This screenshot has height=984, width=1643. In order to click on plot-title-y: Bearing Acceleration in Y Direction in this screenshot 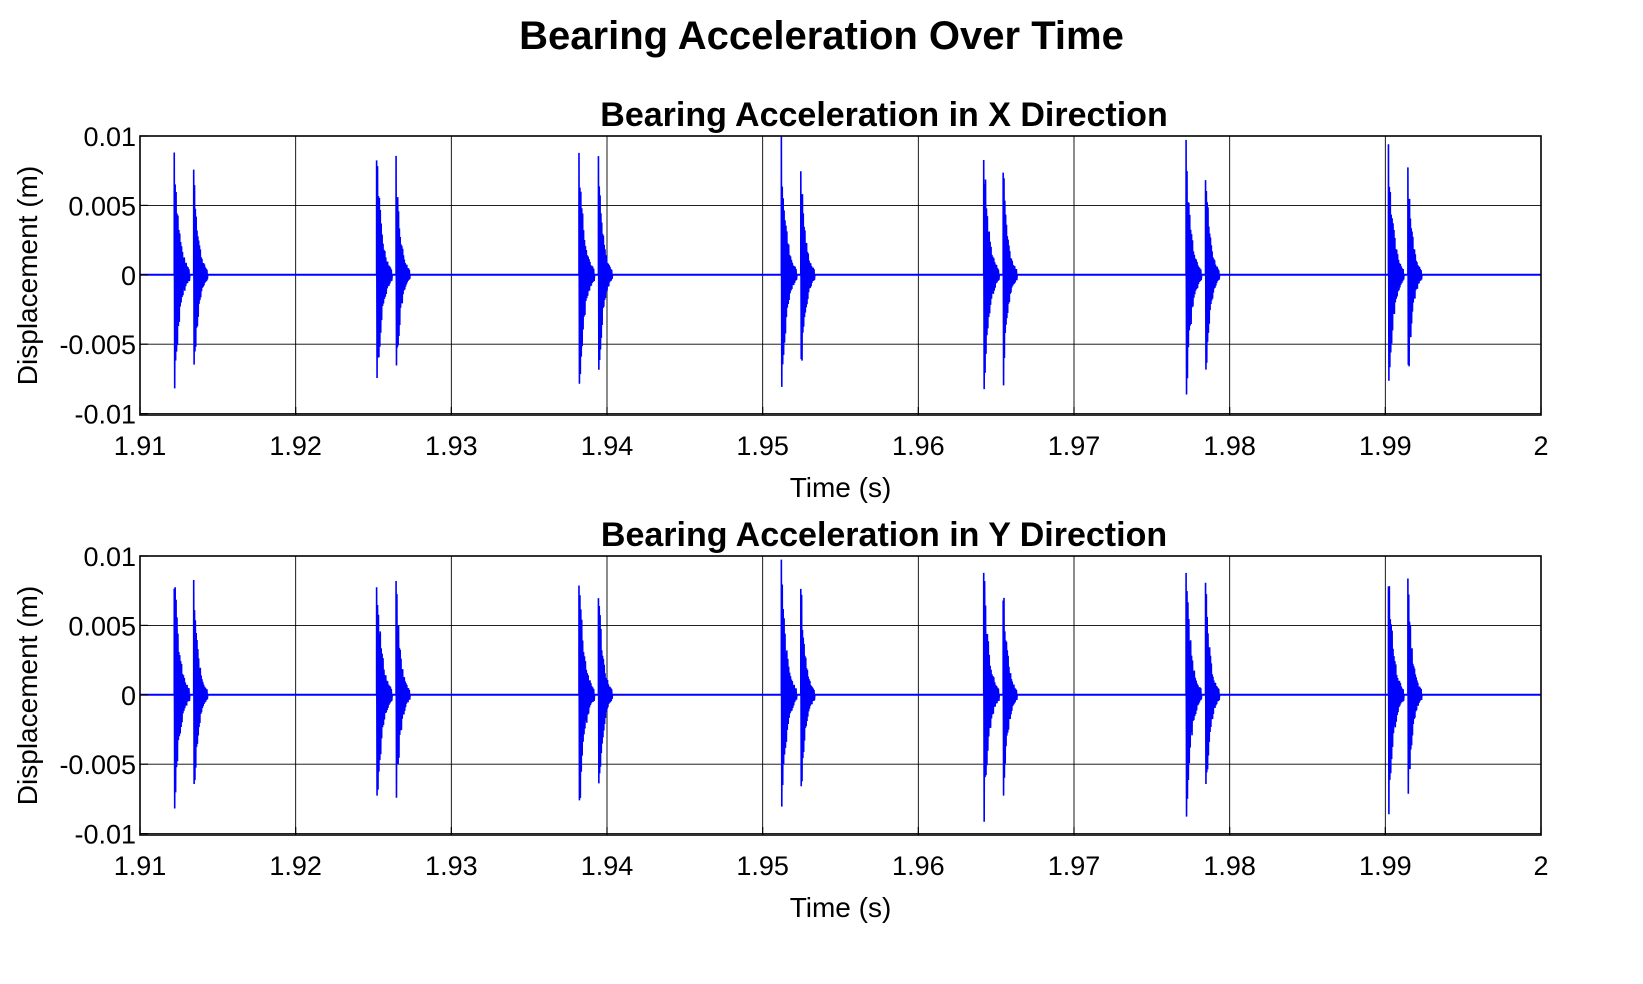, I will do `click(884, 535)`.